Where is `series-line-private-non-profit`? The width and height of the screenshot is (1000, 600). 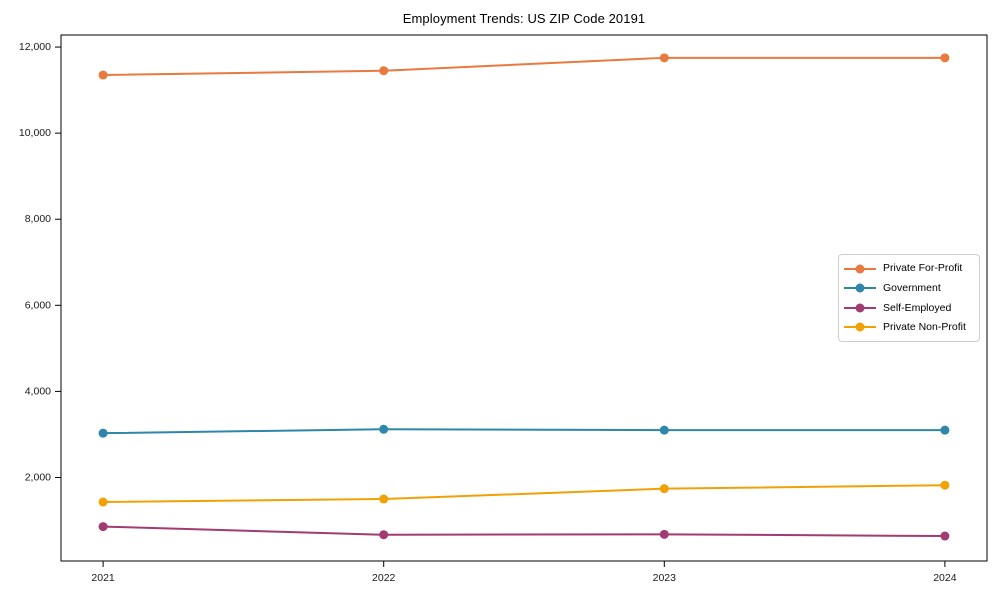 series-line-private-non-profit is located at coordinates (524, 494).